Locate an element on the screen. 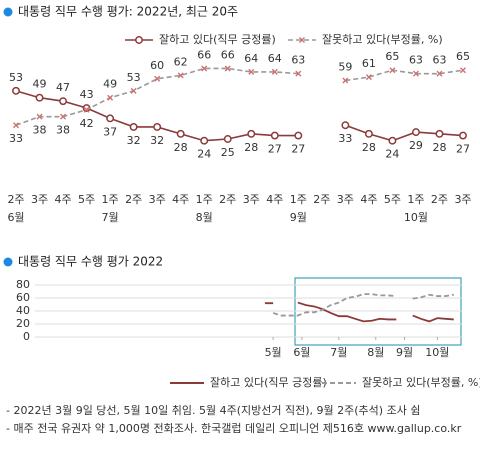 This screenshot has height=456, width=480. data-label: 37 is located at coordinates (110, 131).